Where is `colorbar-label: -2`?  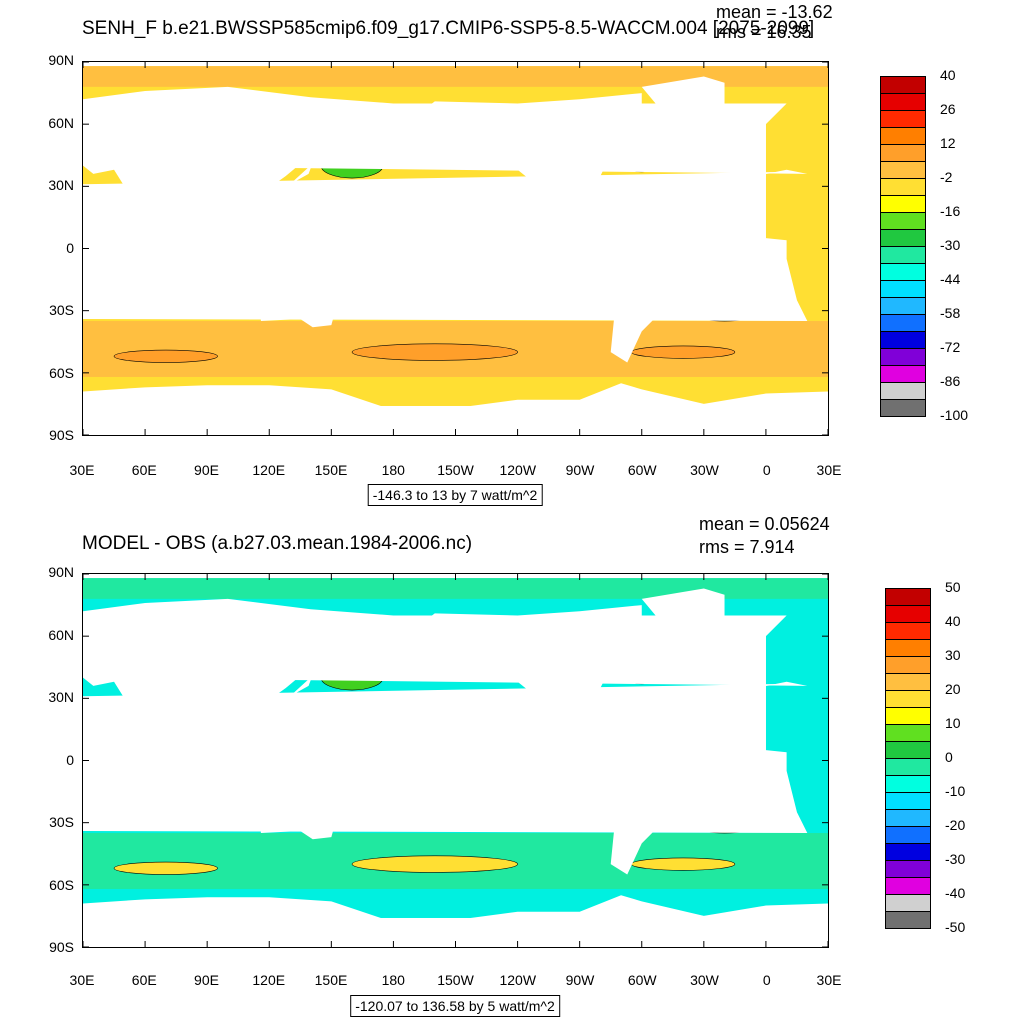 colorbar-label: -2 is located at coordinates (946, 177).